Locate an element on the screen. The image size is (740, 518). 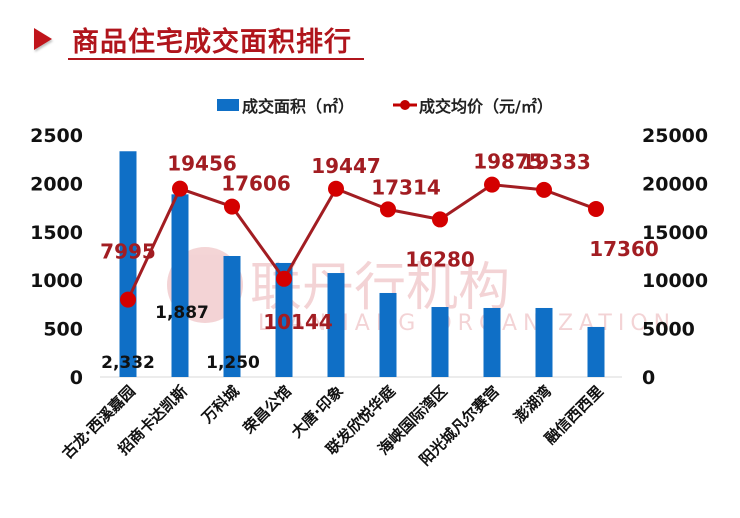
right-axis-tick: 15000 is located at coordinates (675, 233).